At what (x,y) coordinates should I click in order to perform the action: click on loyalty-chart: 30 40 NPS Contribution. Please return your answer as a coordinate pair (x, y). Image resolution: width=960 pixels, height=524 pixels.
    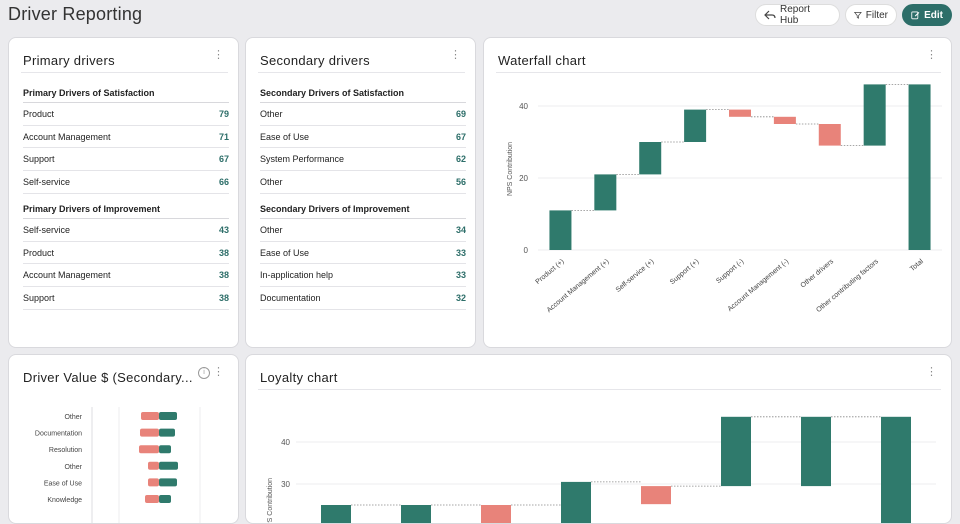
    Looking at the image, I should click on (601, 470).